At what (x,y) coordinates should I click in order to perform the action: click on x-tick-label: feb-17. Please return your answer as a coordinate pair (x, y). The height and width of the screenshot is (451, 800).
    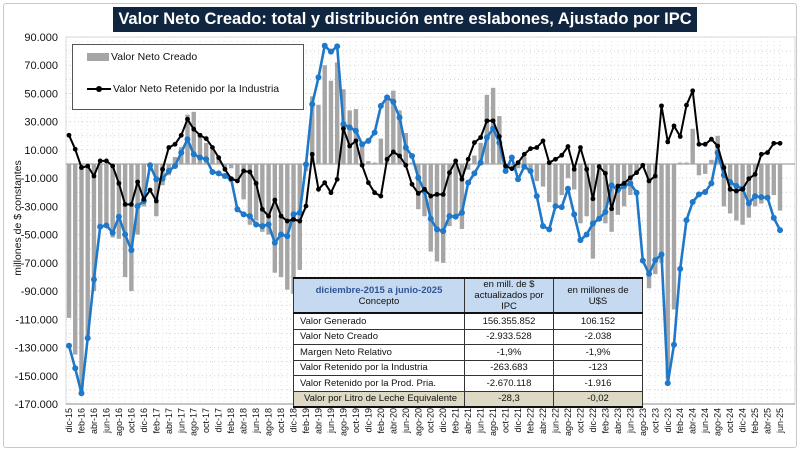
    Looking at the image, I should click on (156, 421).